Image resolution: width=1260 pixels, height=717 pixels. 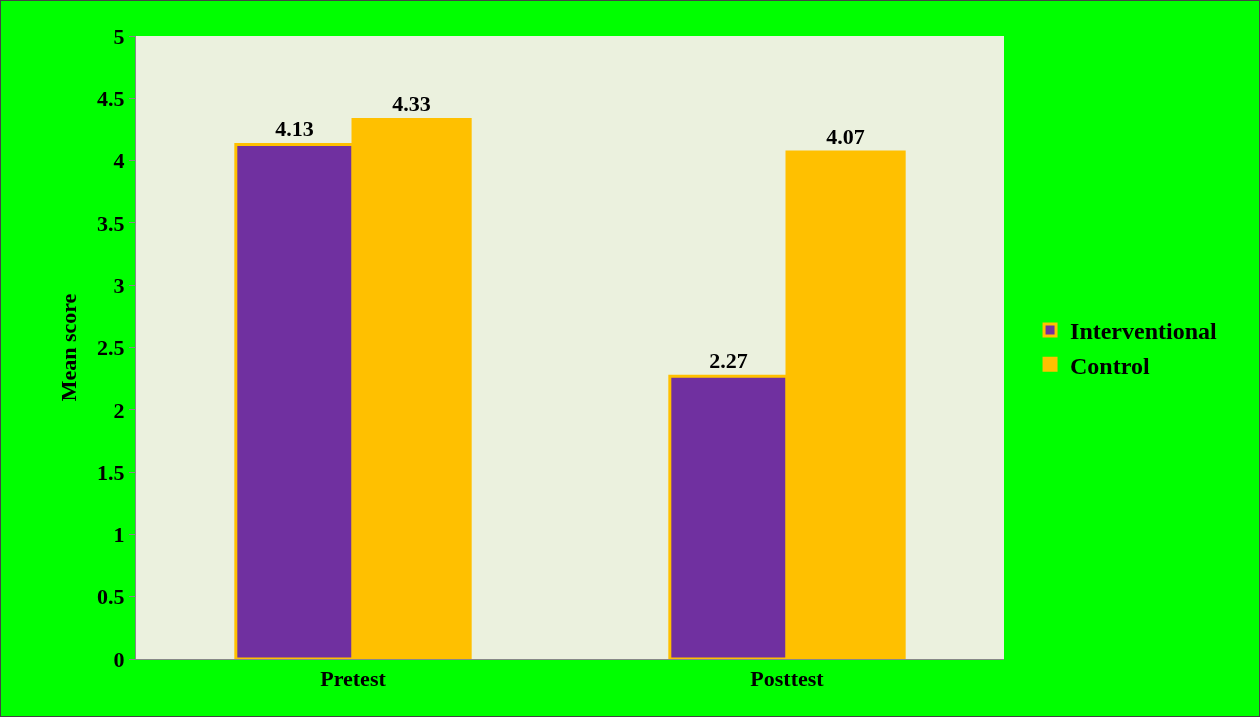 What do you see at coordinates (845, 136) in the screenshot?
I see `data-label: 4.07` at bounding box center [845, 136].